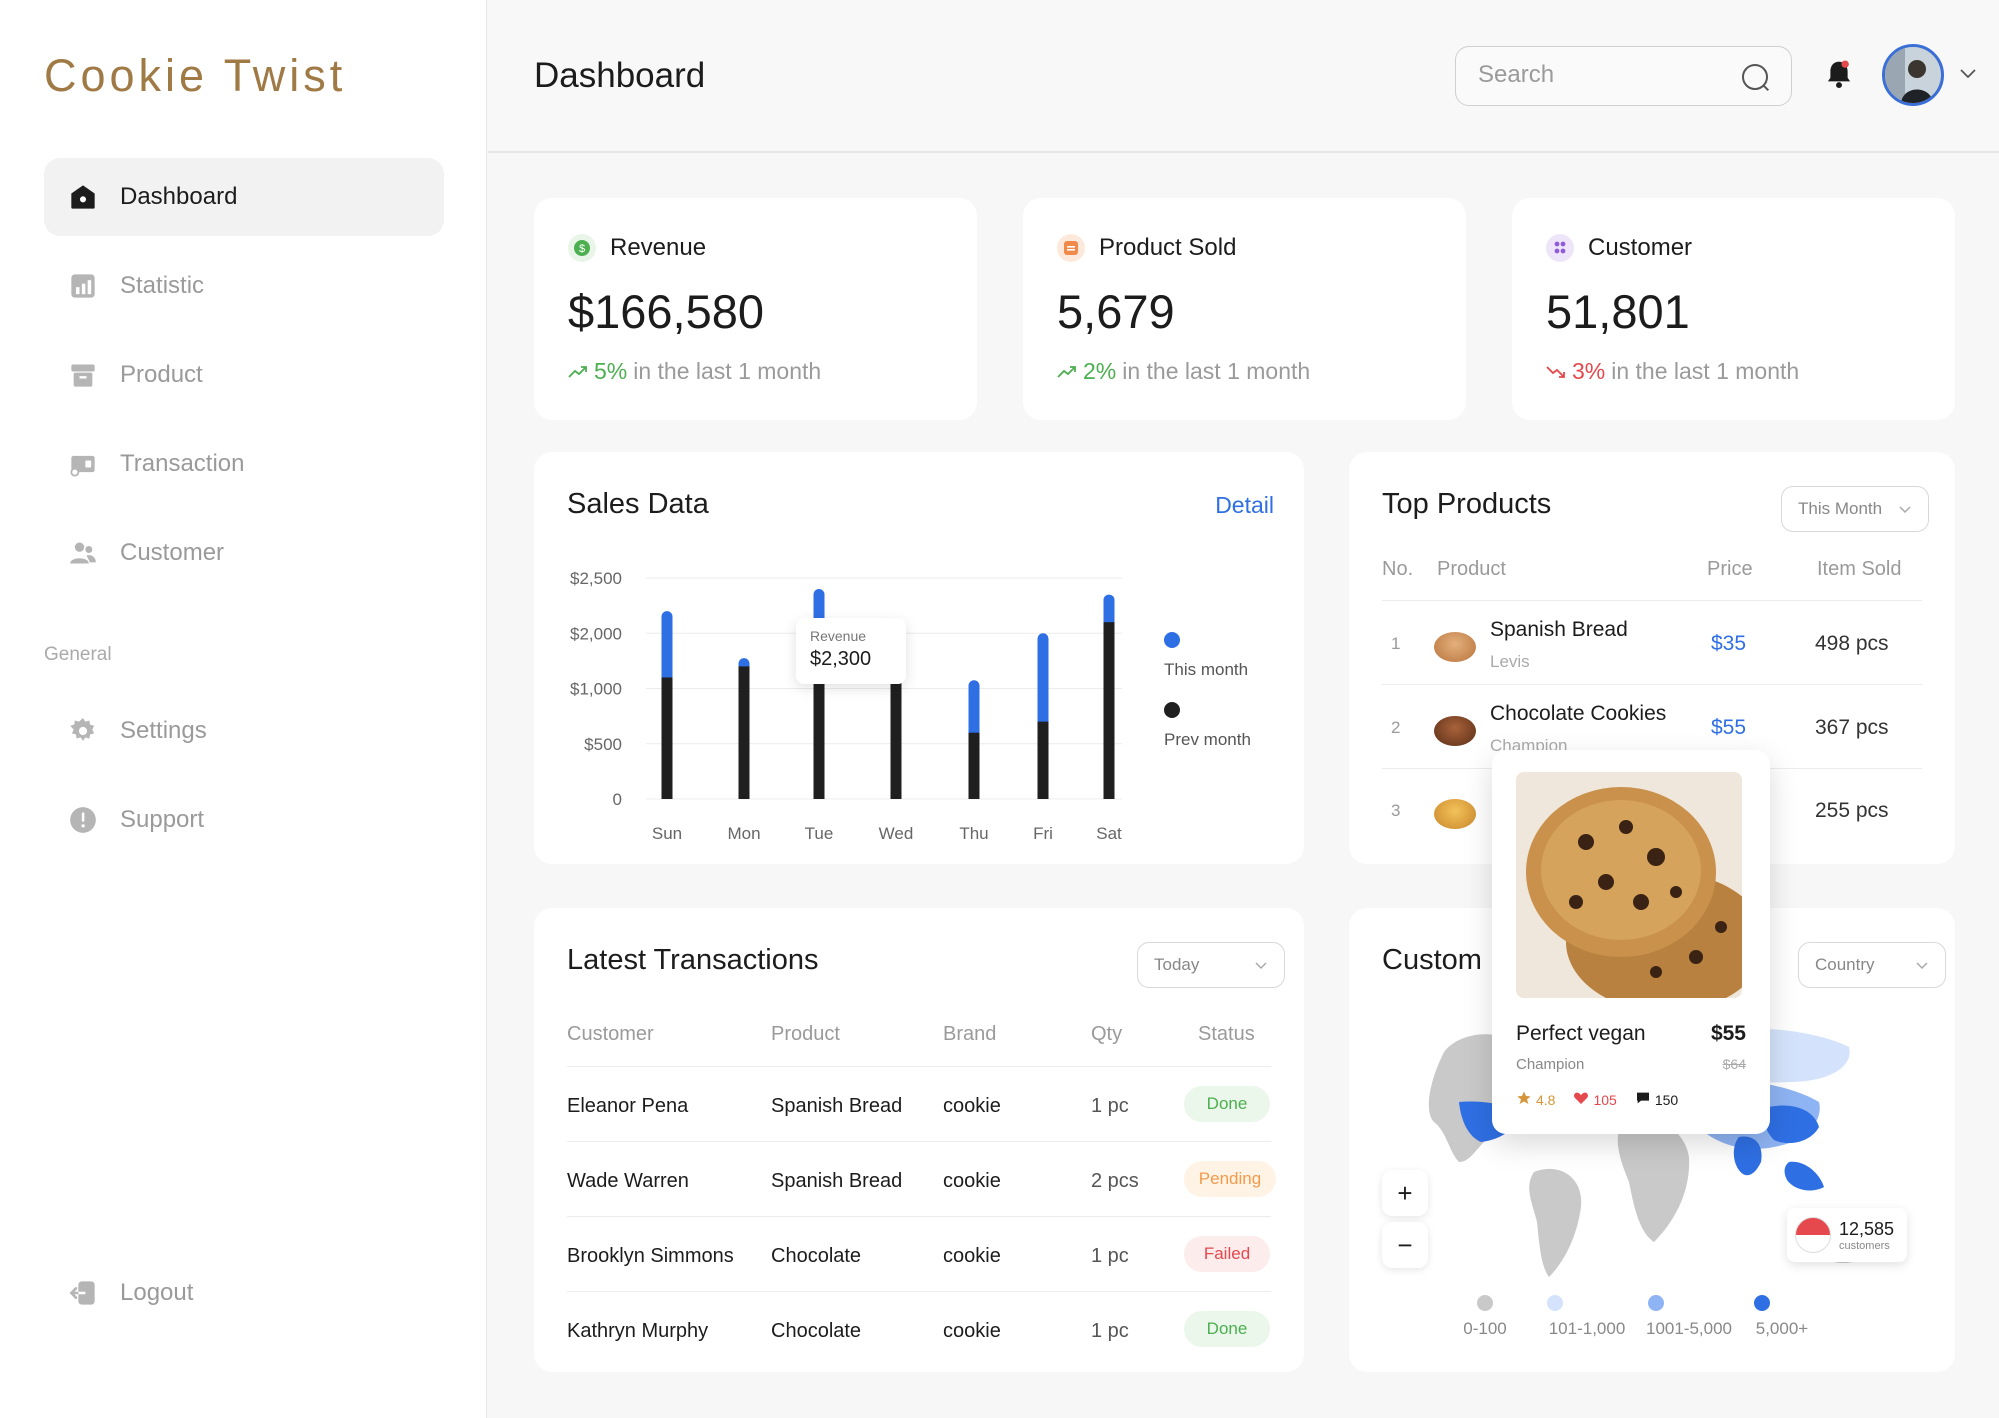 This screenshot has width=1999, height=1418. I want to click on x-tick-label: Tue, so click(819, 833).